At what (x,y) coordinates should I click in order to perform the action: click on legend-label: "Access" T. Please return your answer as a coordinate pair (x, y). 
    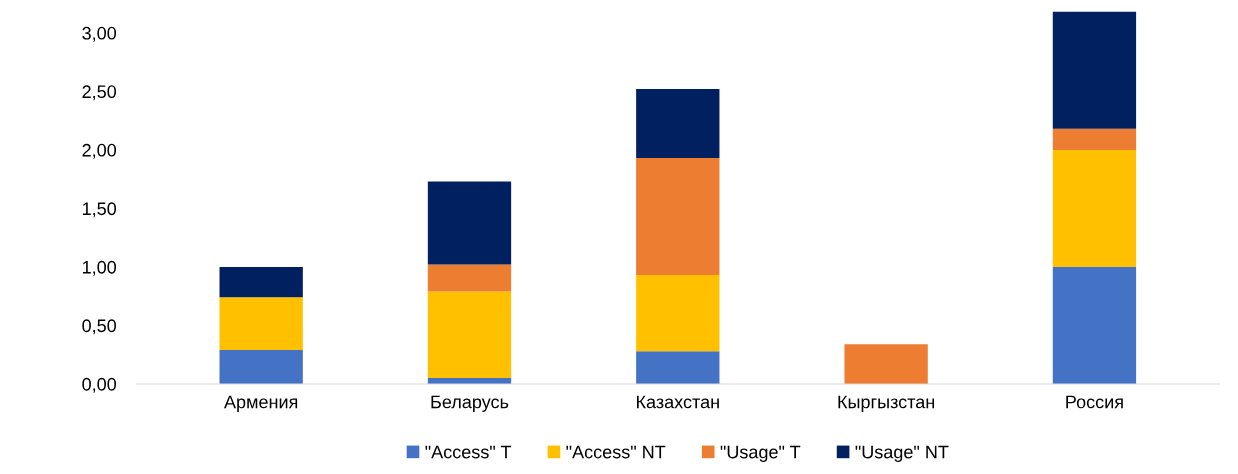
    Looking at the image, I should click on (468, 452).